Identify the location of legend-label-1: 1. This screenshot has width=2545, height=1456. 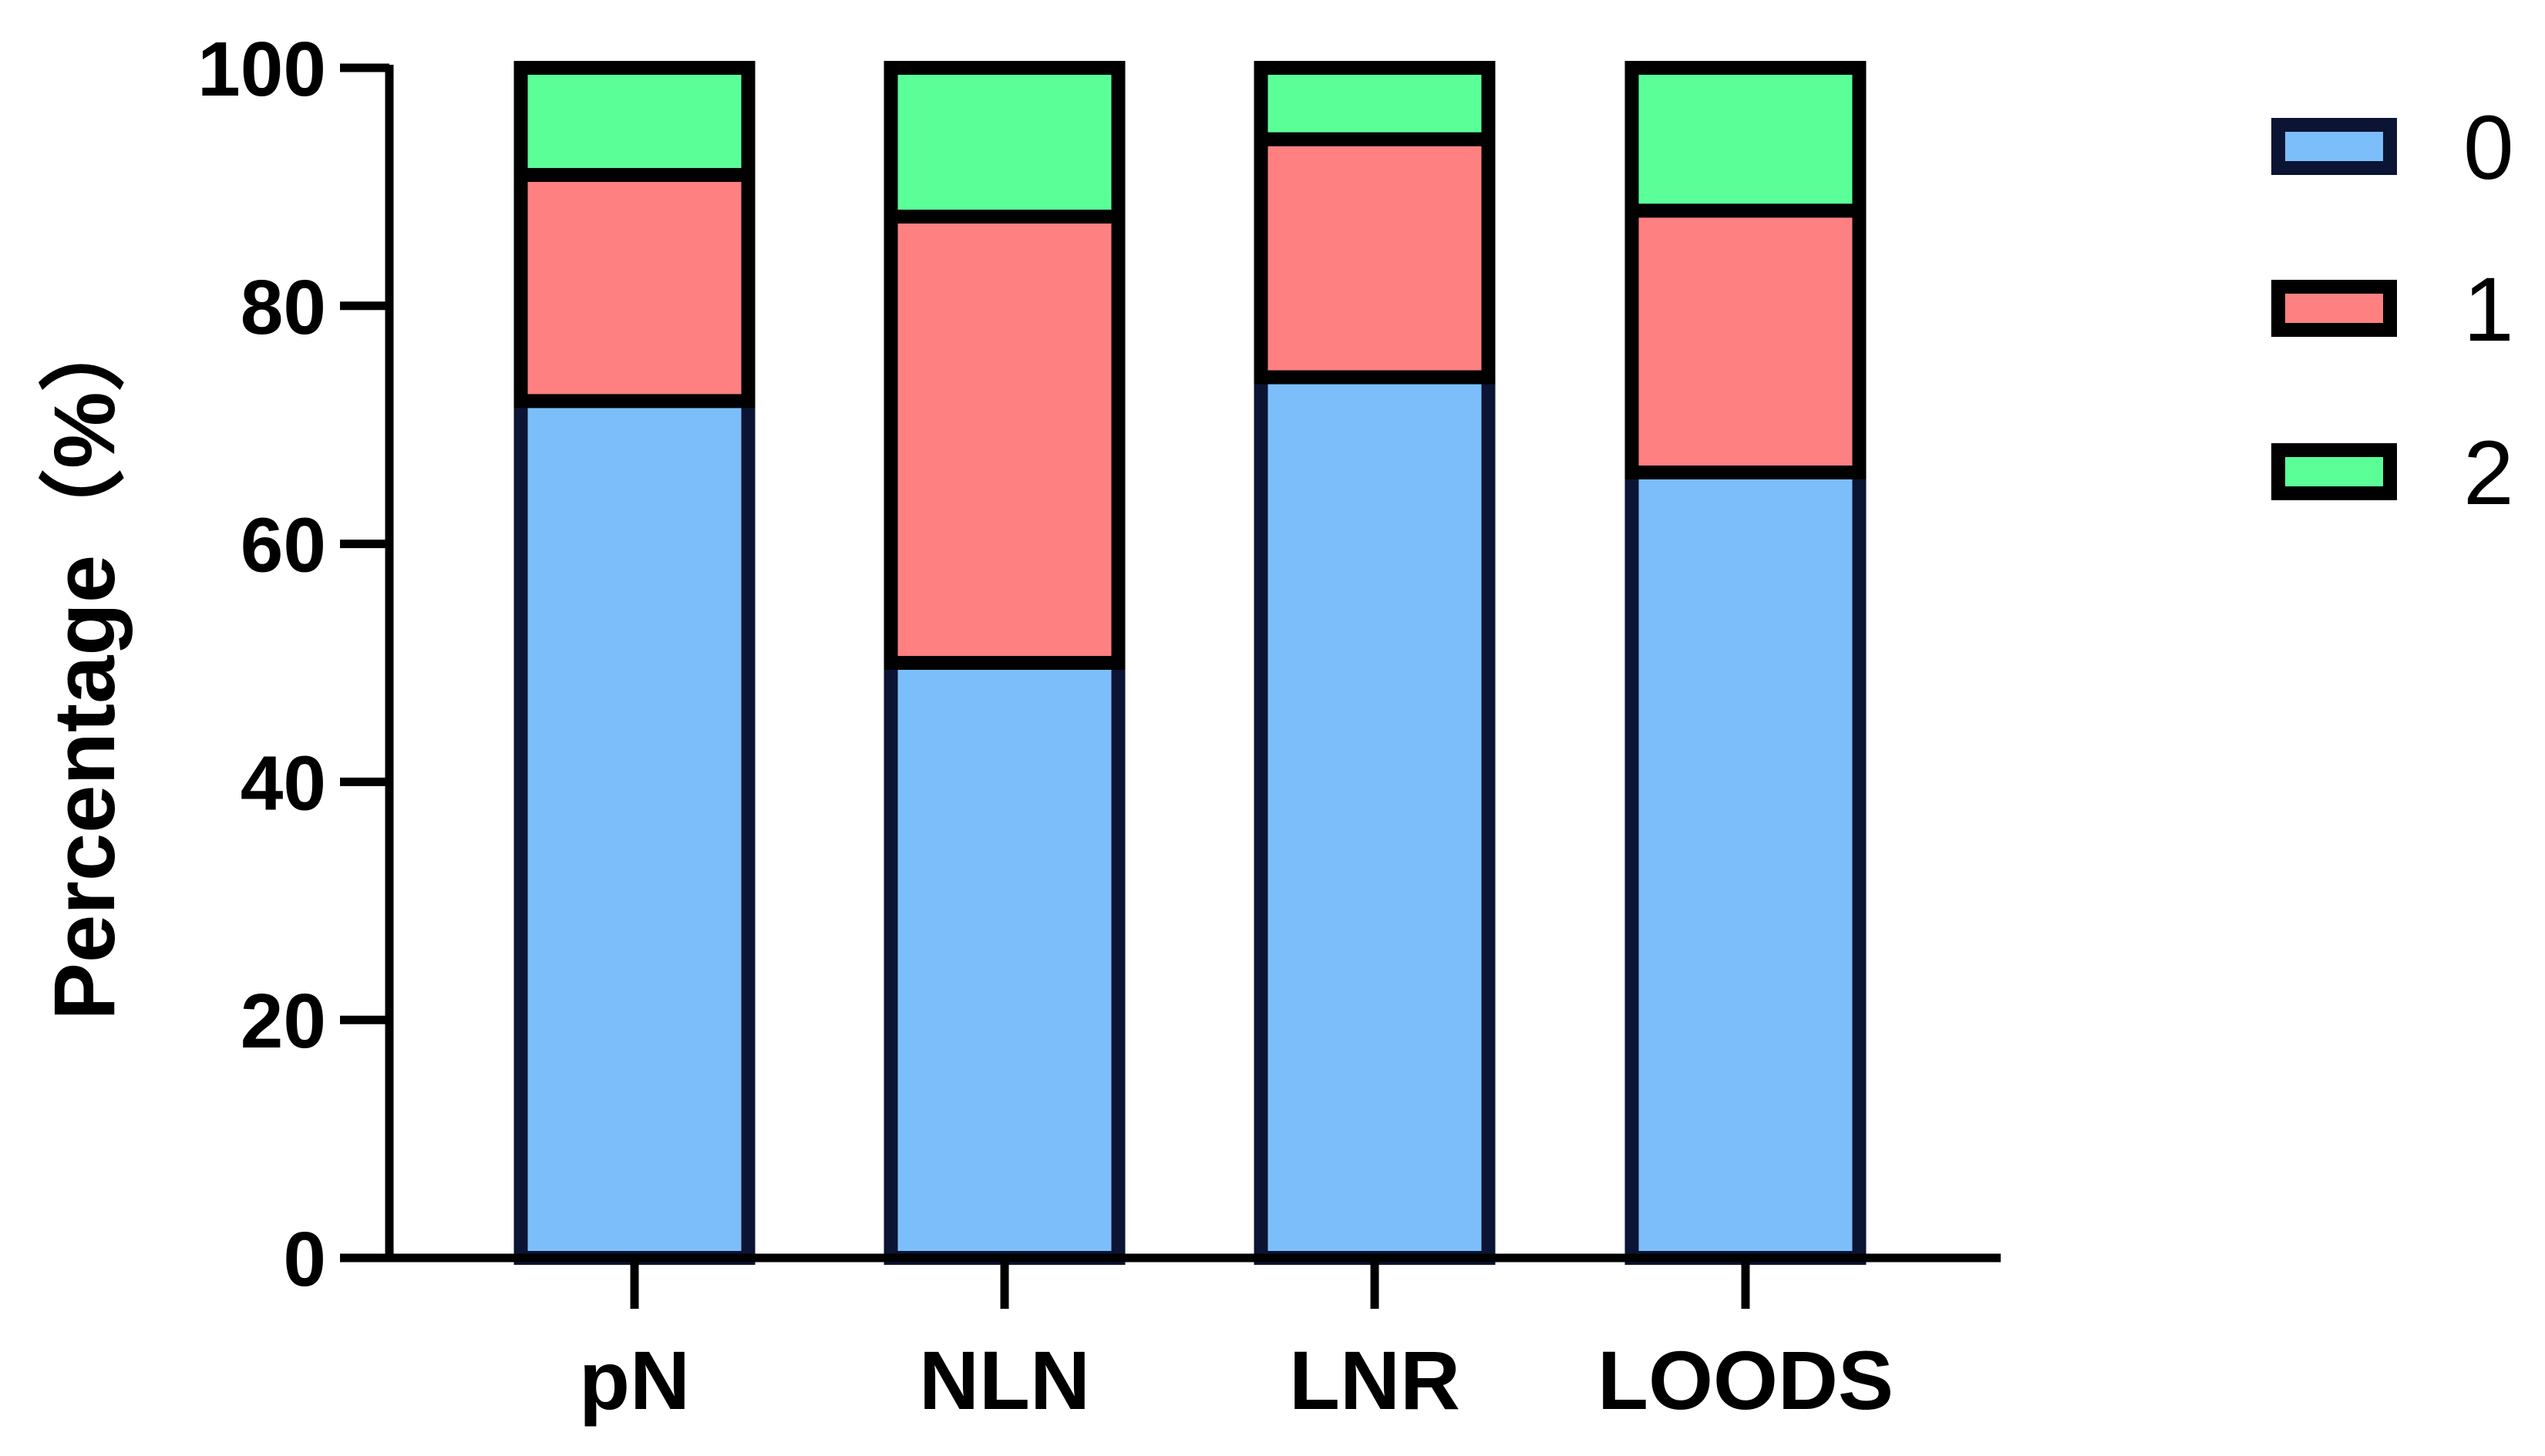
(2488, 310).